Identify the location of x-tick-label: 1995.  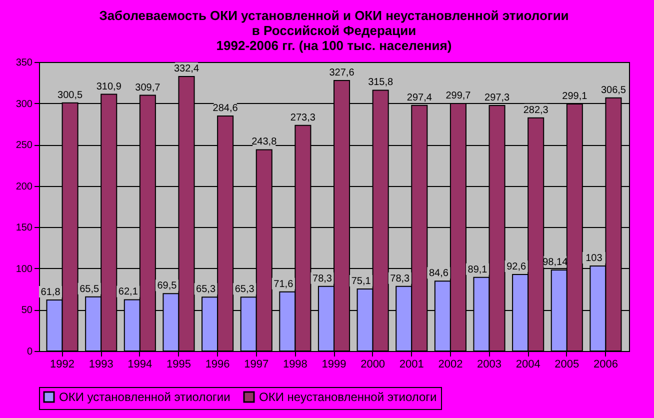
(178, 364).